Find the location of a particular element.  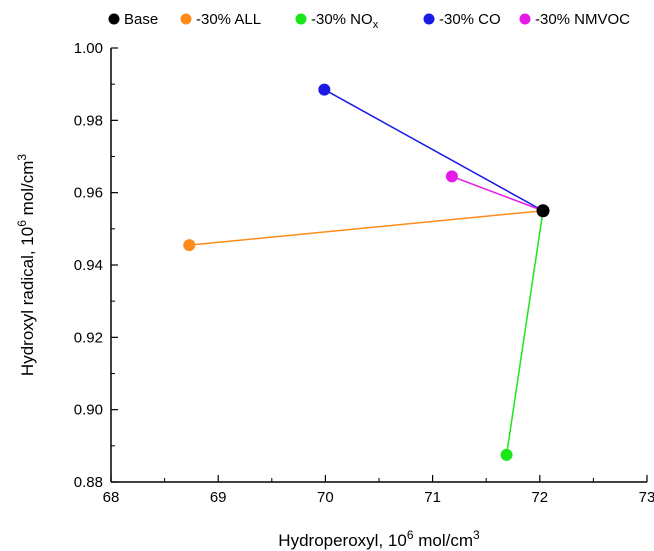

legend-label: -30% NOx is located at coordinates (345, 21).